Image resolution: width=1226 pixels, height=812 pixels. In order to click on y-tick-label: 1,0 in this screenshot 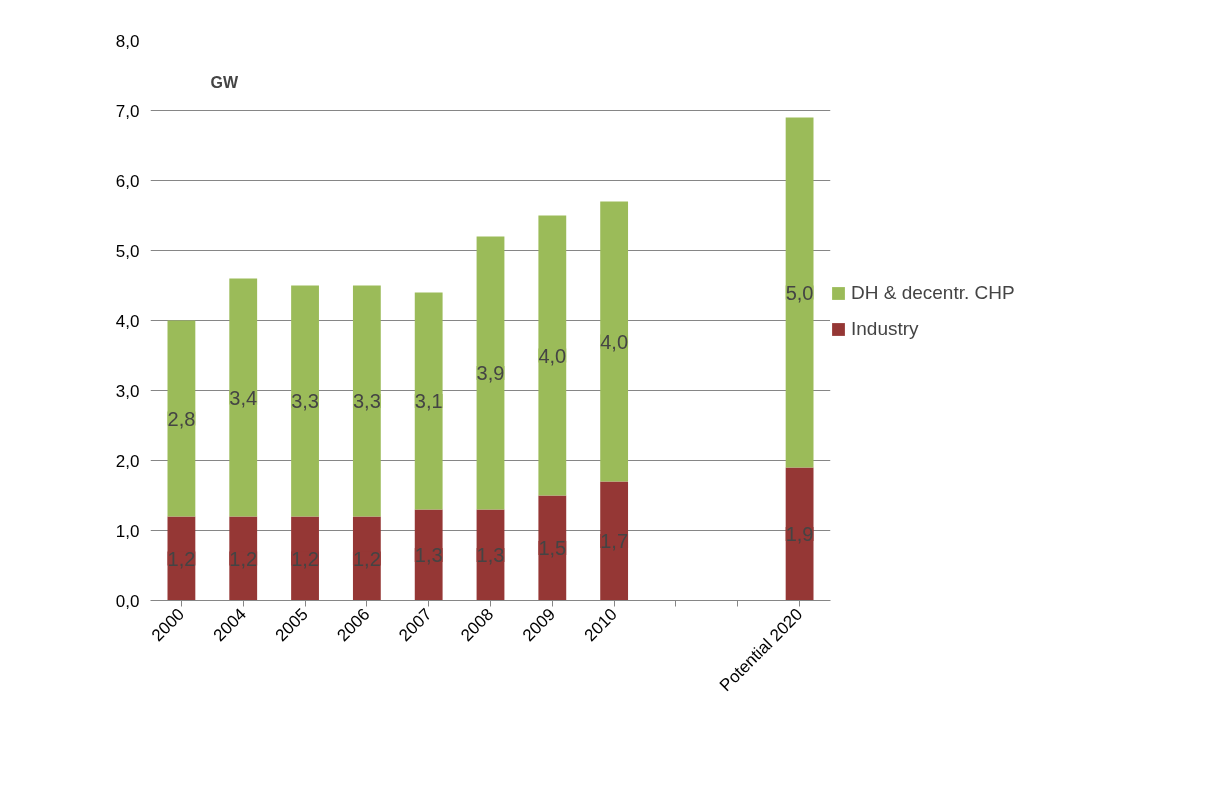, I will do `click(127, 531)`.